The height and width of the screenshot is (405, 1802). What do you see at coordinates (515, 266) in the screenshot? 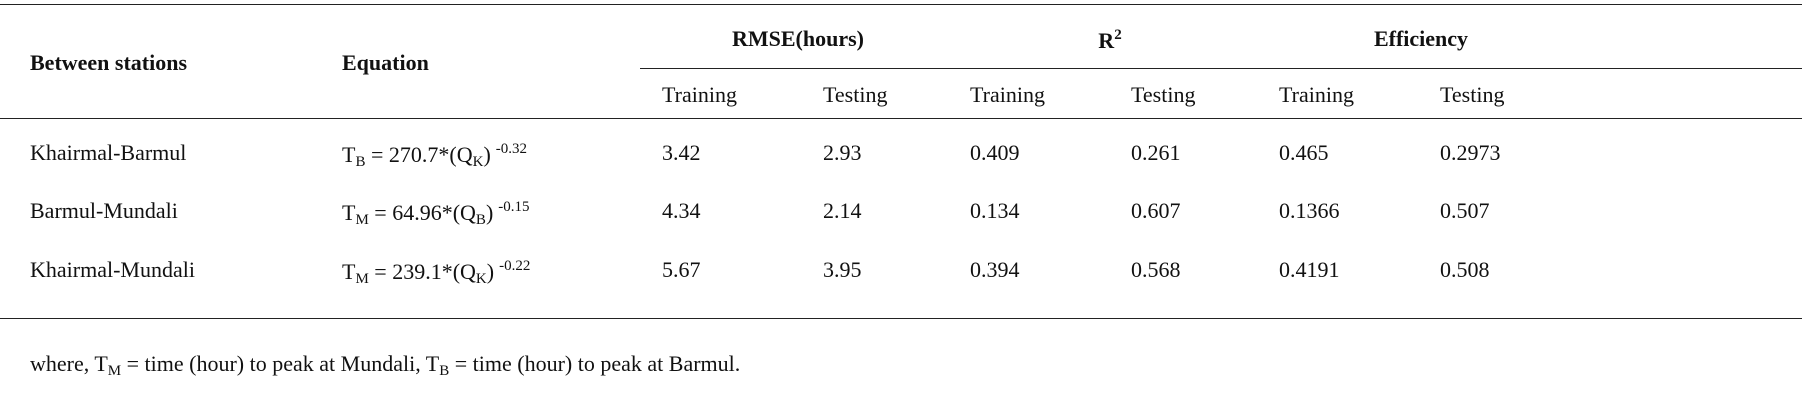
I see `superscript: -0.22` at bounding box center [515, 266].